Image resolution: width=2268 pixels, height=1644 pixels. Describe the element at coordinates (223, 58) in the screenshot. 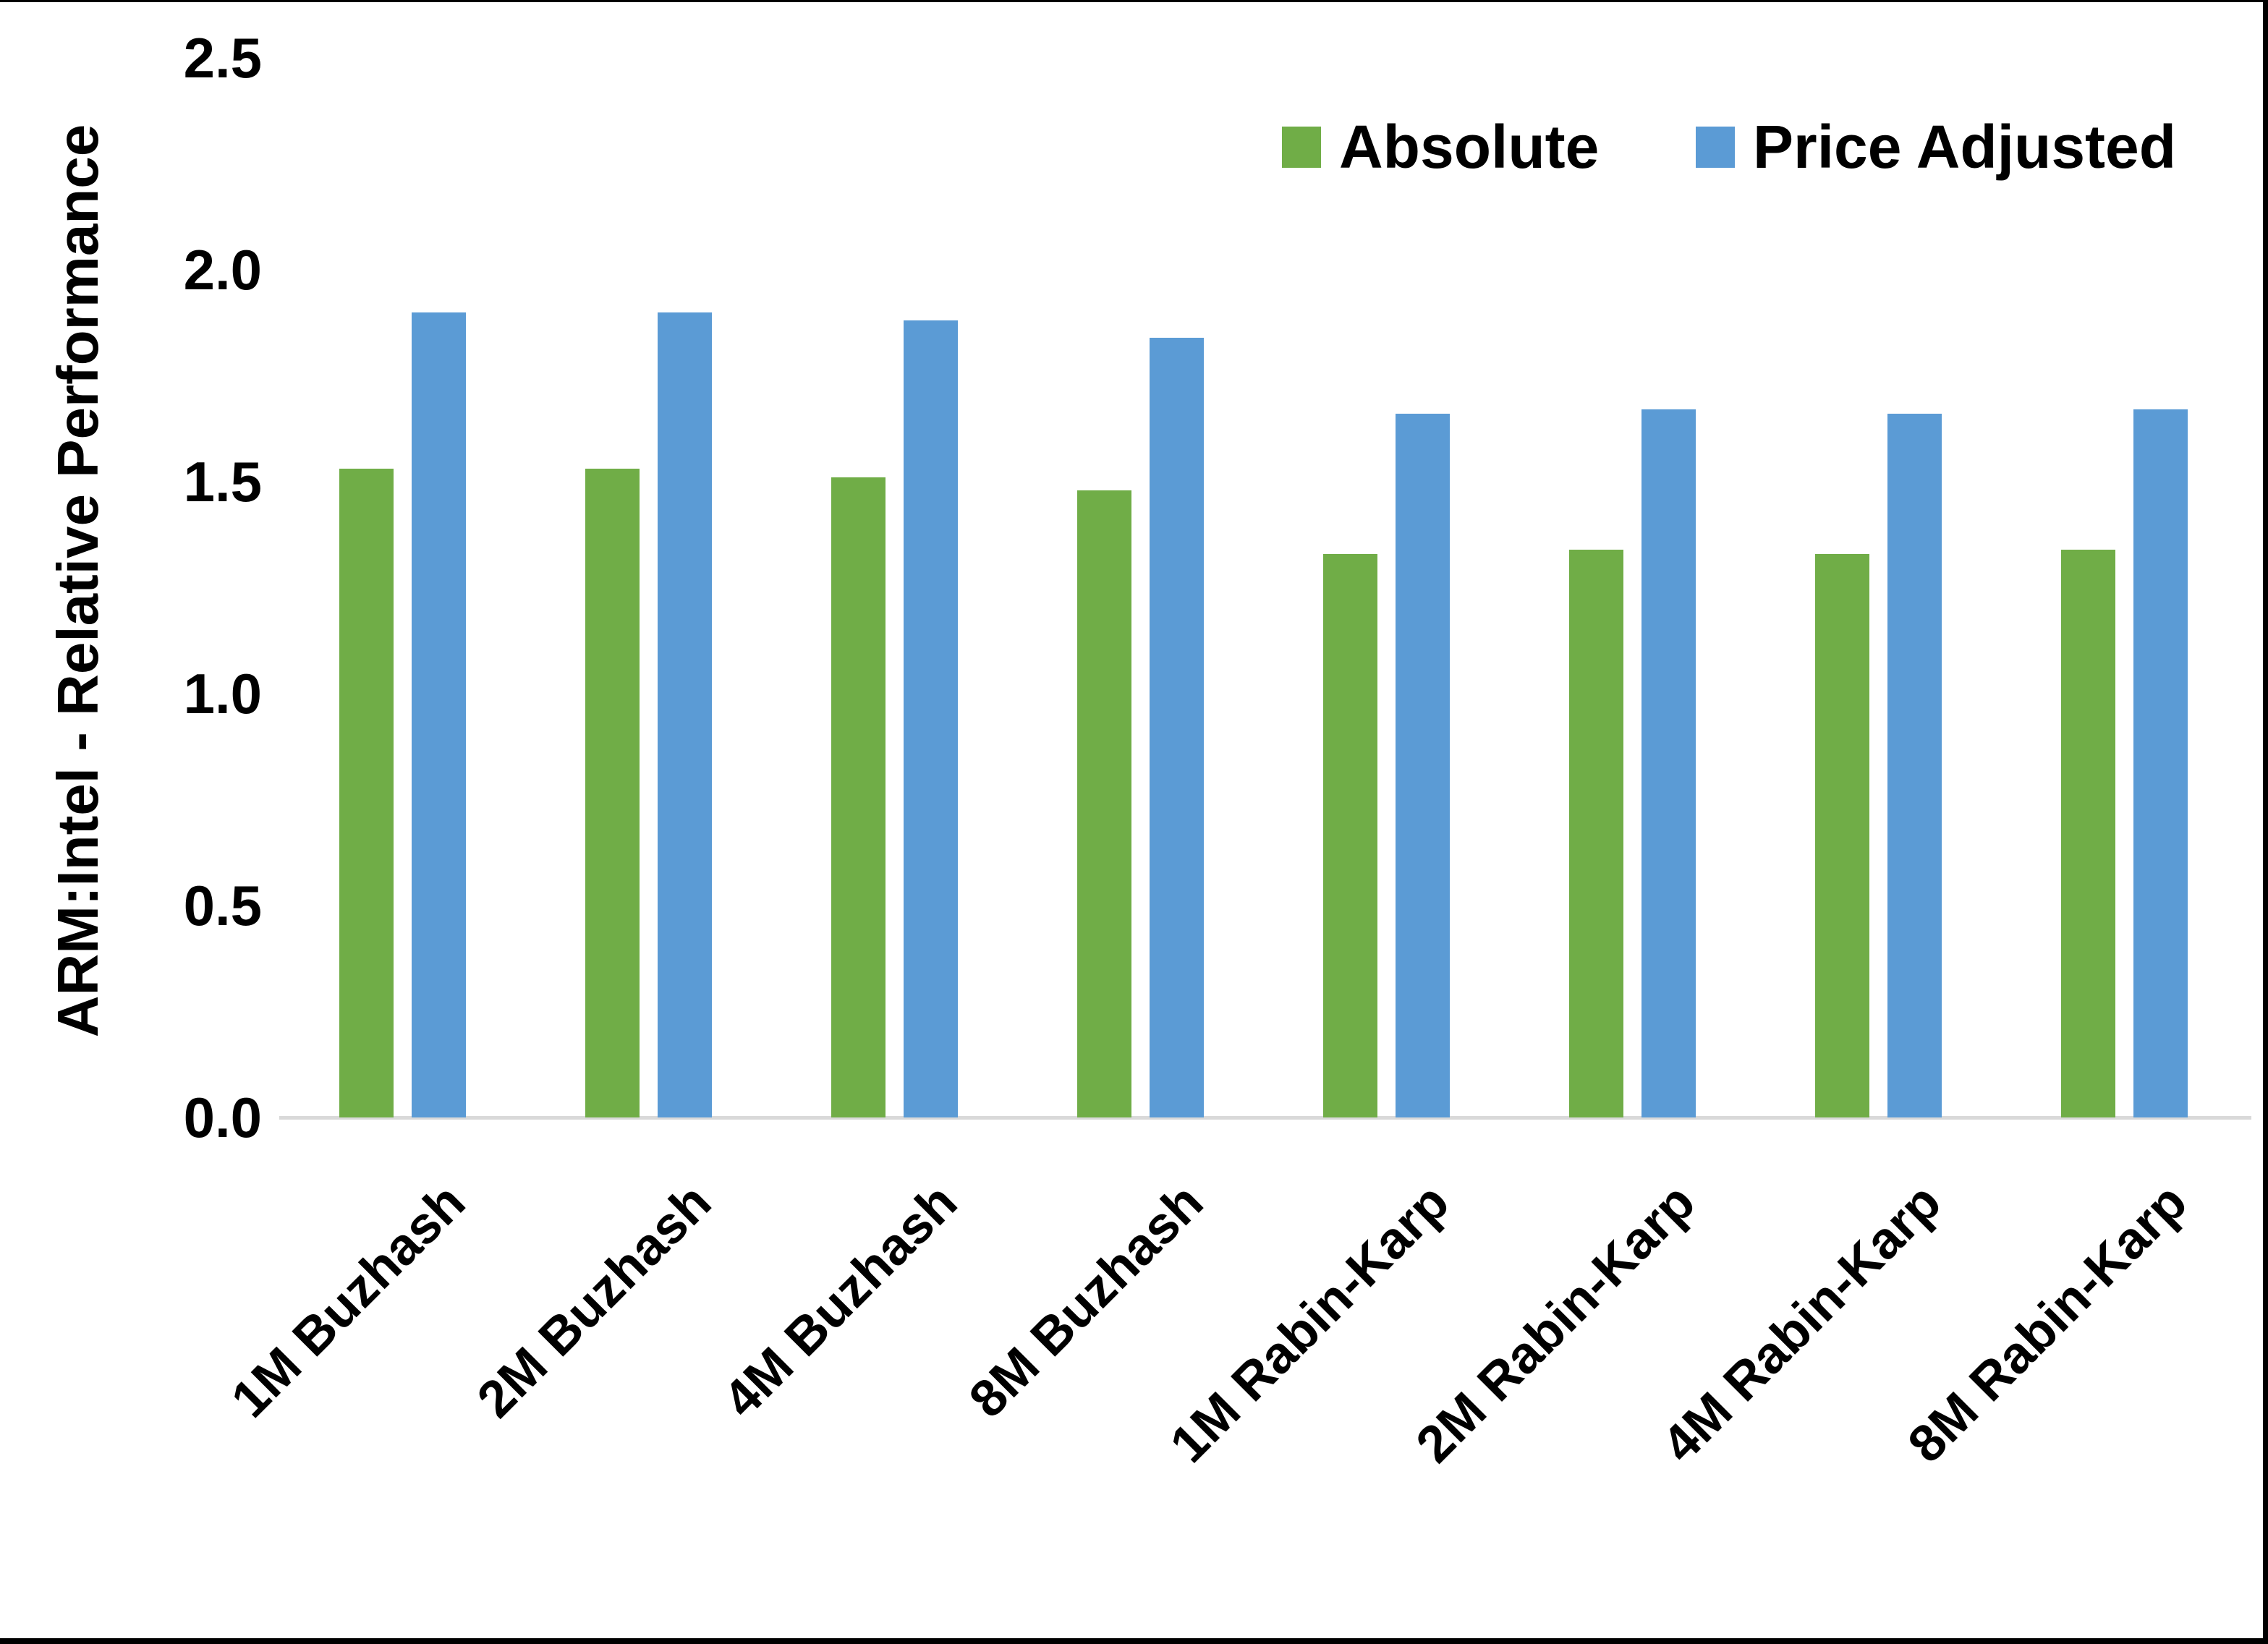

I see `y-axis-tick-2.5: 2.5` at that location.